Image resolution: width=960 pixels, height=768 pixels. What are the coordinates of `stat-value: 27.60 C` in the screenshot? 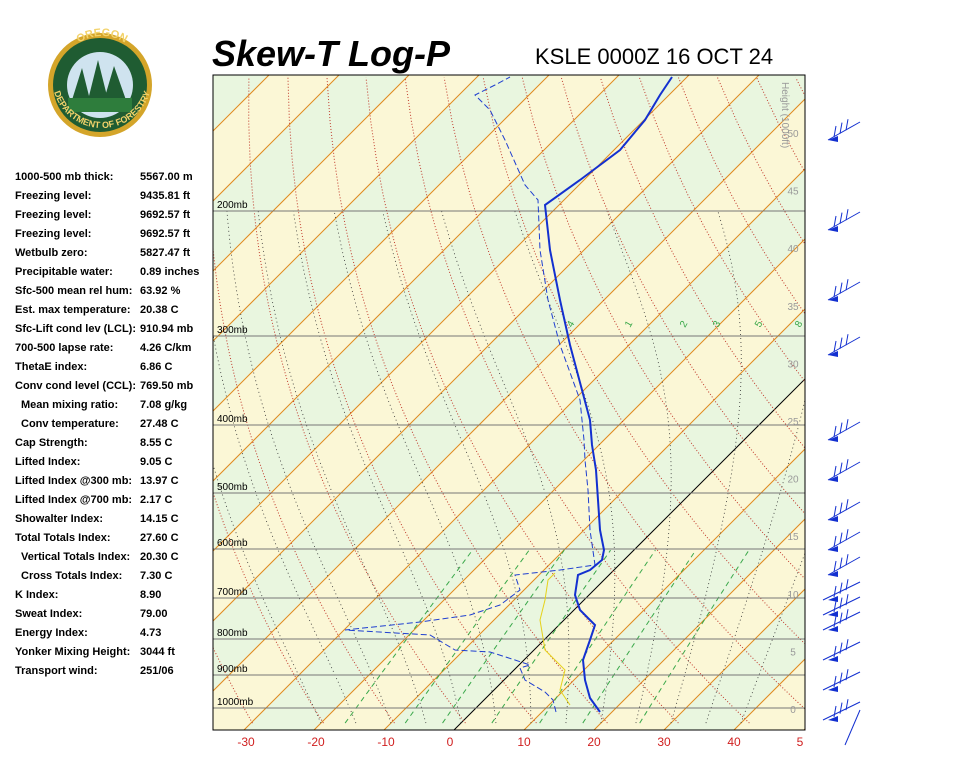 It's located at (159, 538).